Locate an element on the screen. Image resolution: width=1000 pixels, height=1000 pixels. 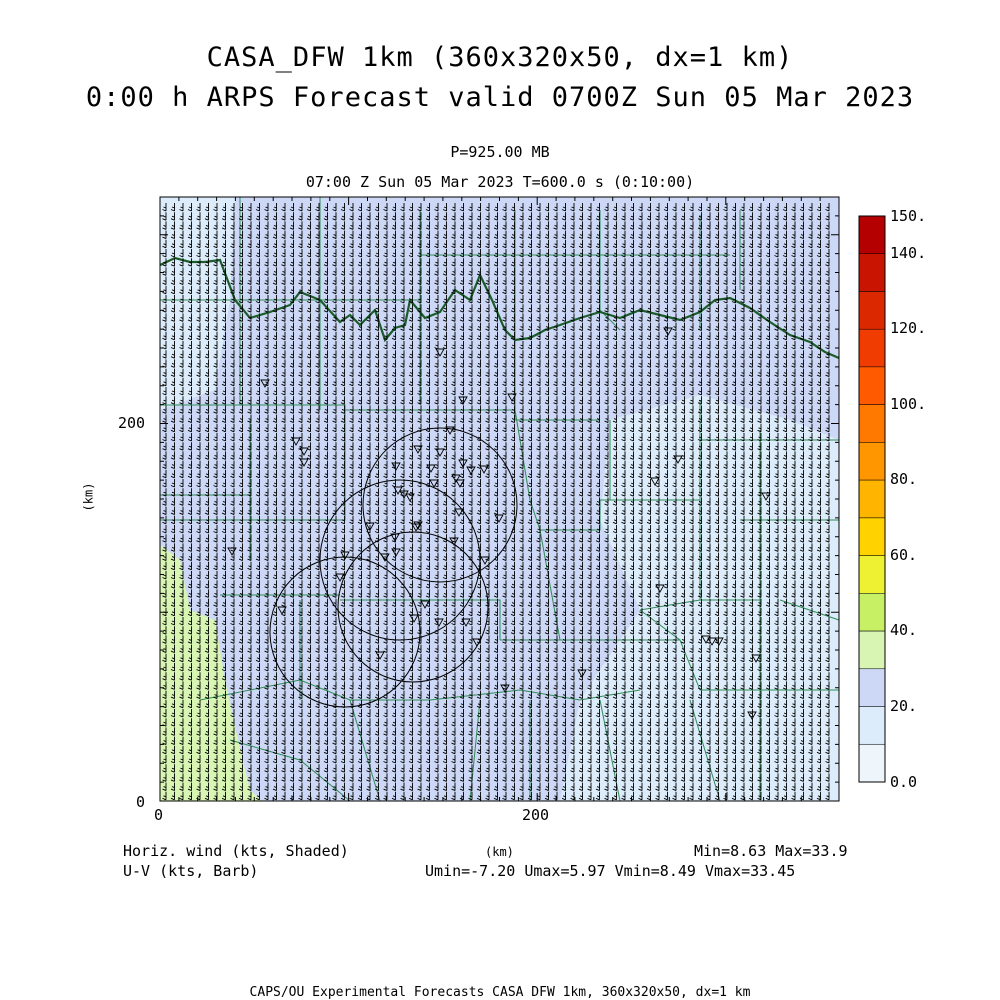
shade-green-sw is located at coordinates (211, 673).